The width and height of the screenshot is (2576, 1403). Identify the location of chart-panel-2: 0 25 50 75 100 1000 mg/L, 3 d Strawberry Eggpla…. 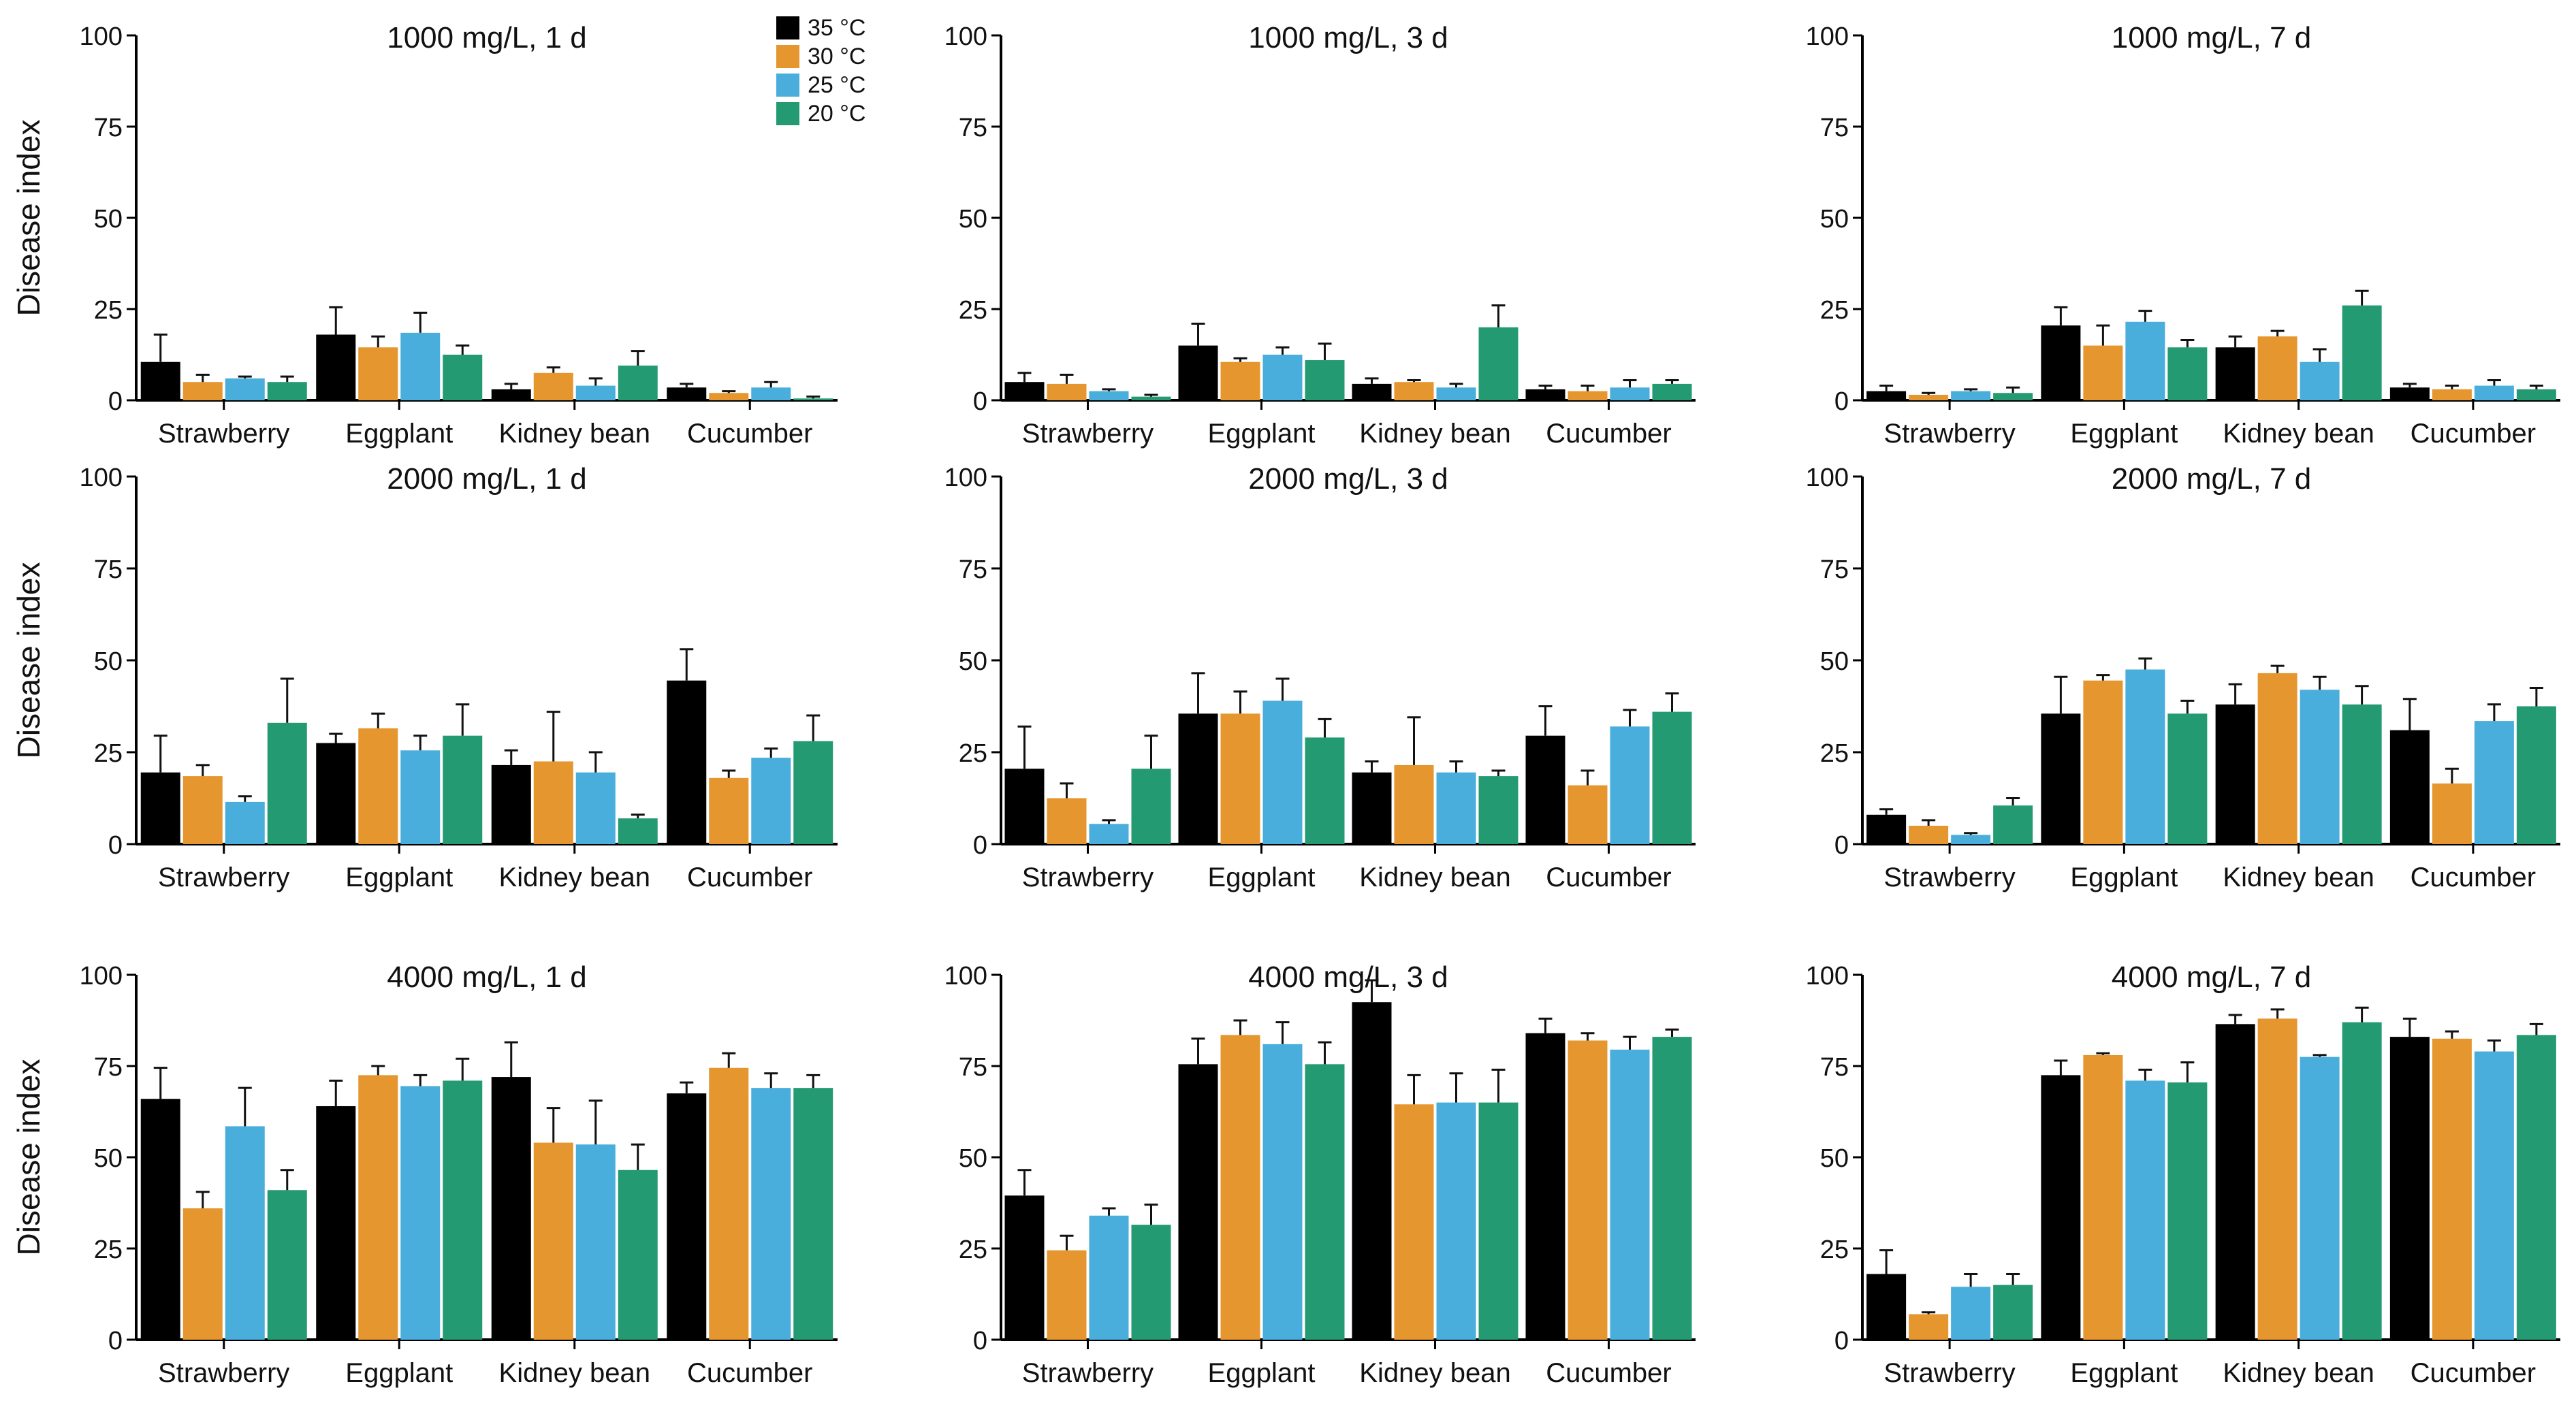
(1320, 235).